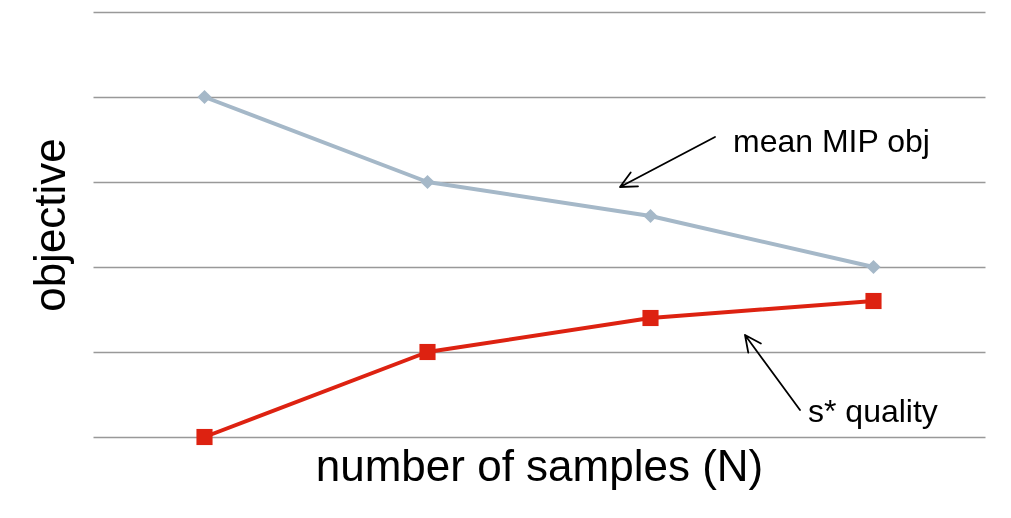 The height and width of the screenshot is (518, 1011). What do you see at coordinates (831, 141) in the screenshot?
I see `text: mean MIP obj` at bounding box center [831, 141].